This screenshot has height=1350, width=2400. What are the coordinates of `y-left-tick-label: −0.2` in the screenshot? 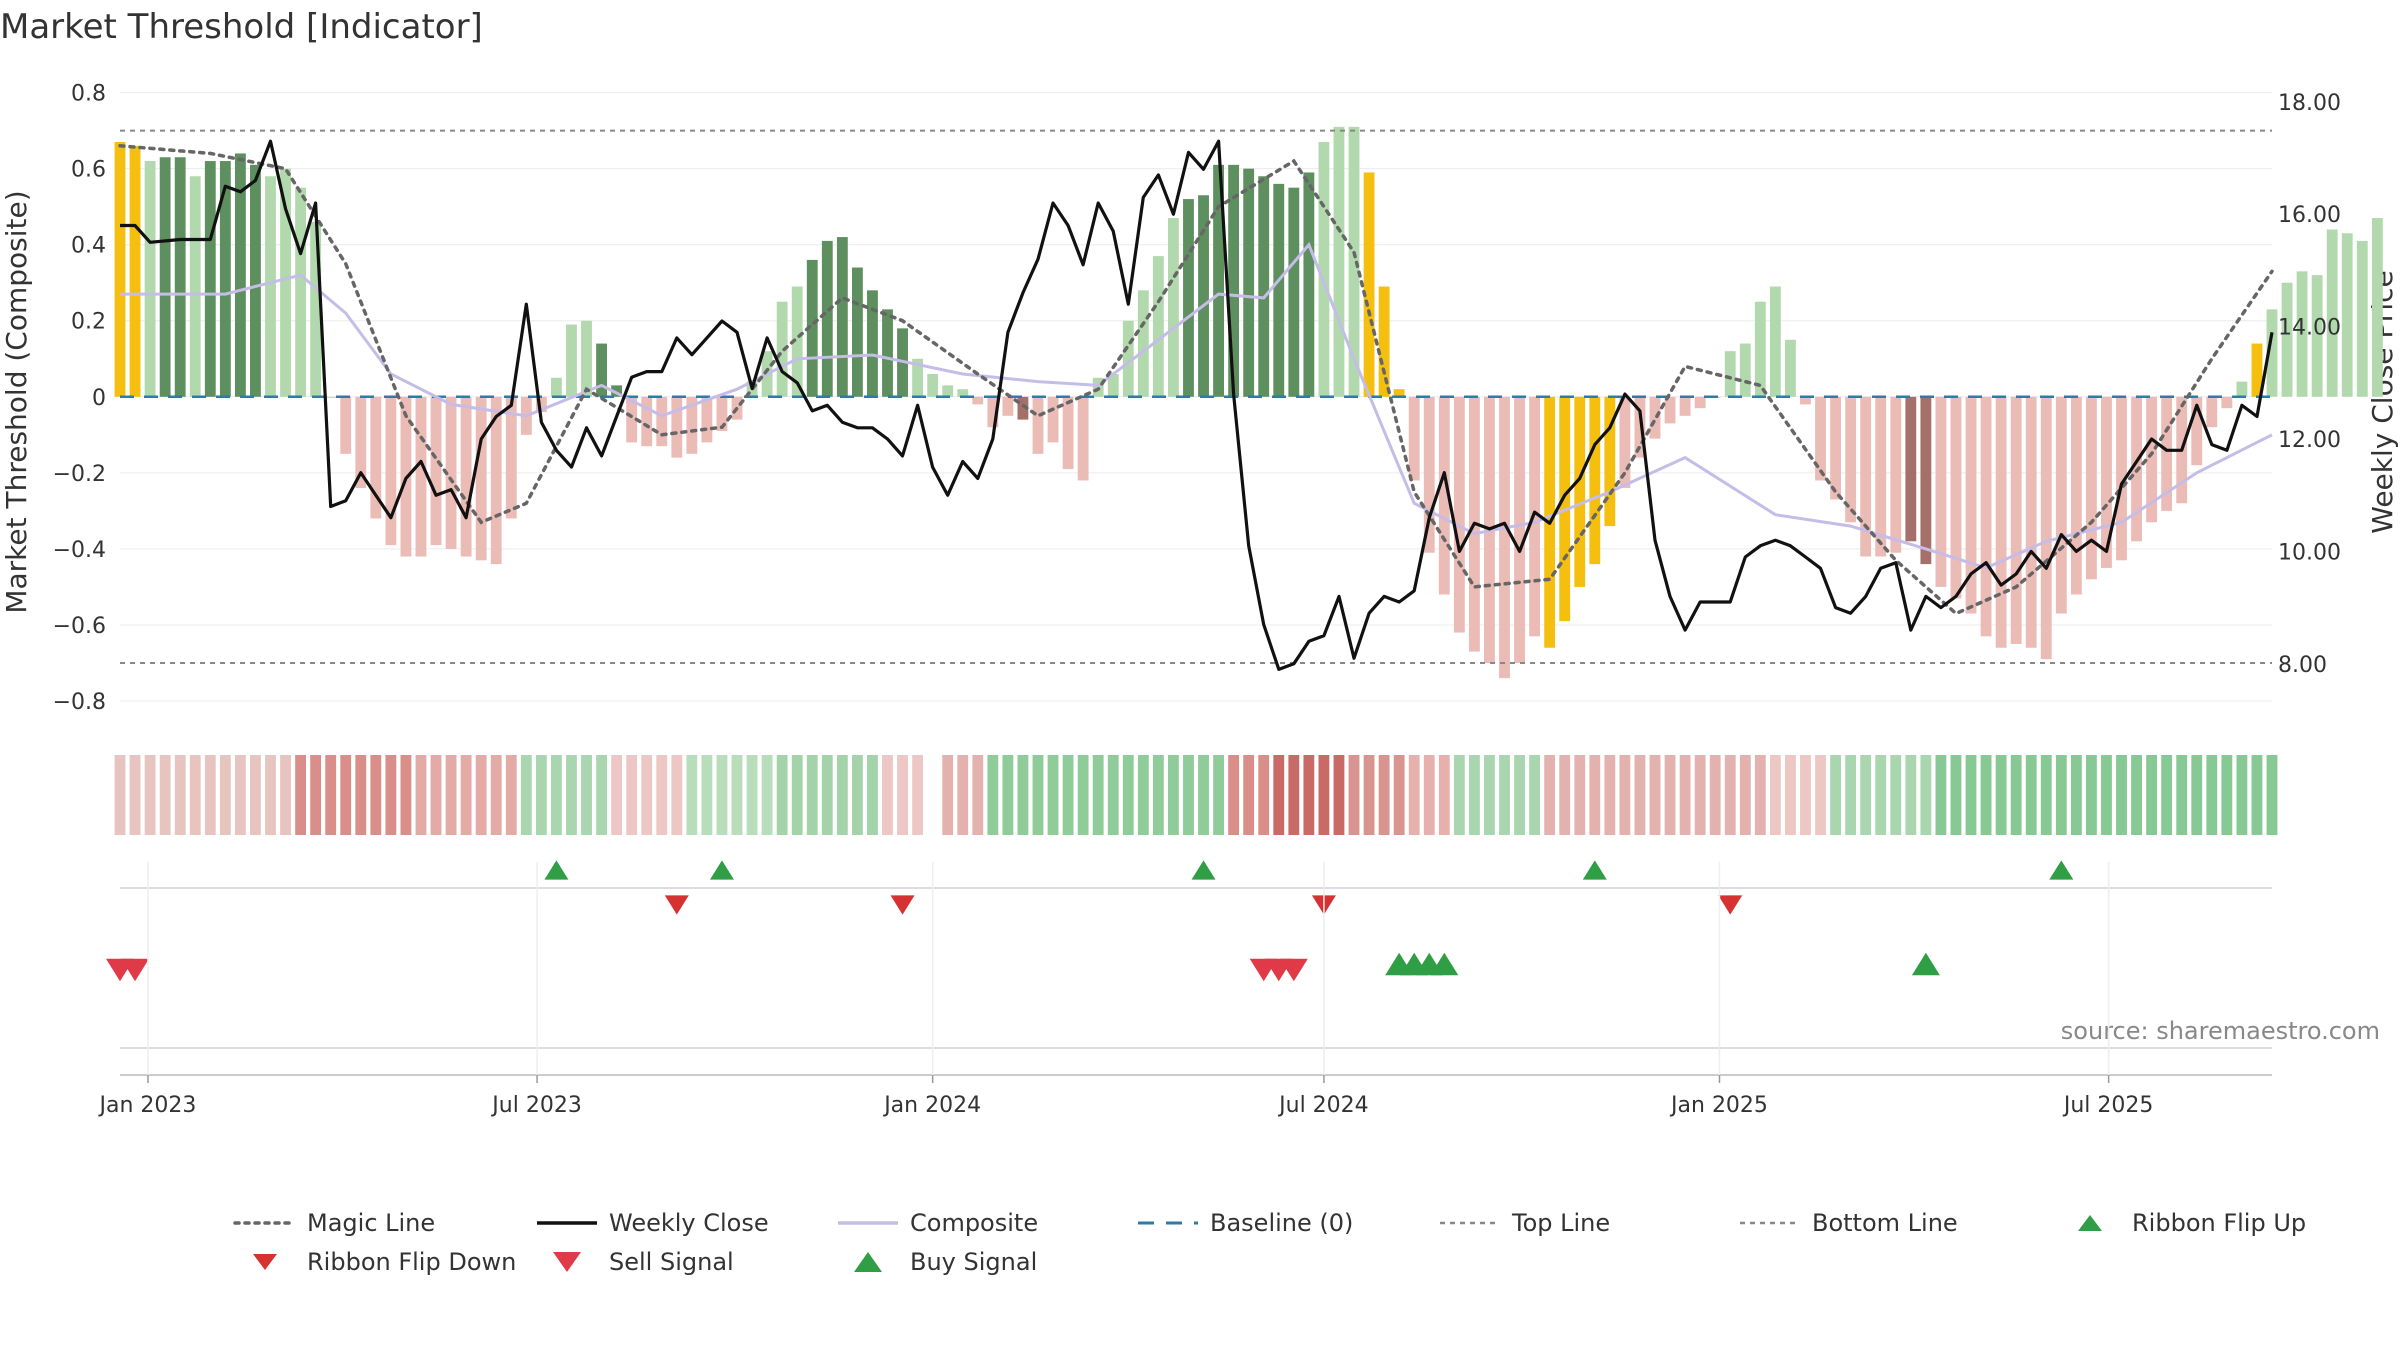 It's located at (79, 474).